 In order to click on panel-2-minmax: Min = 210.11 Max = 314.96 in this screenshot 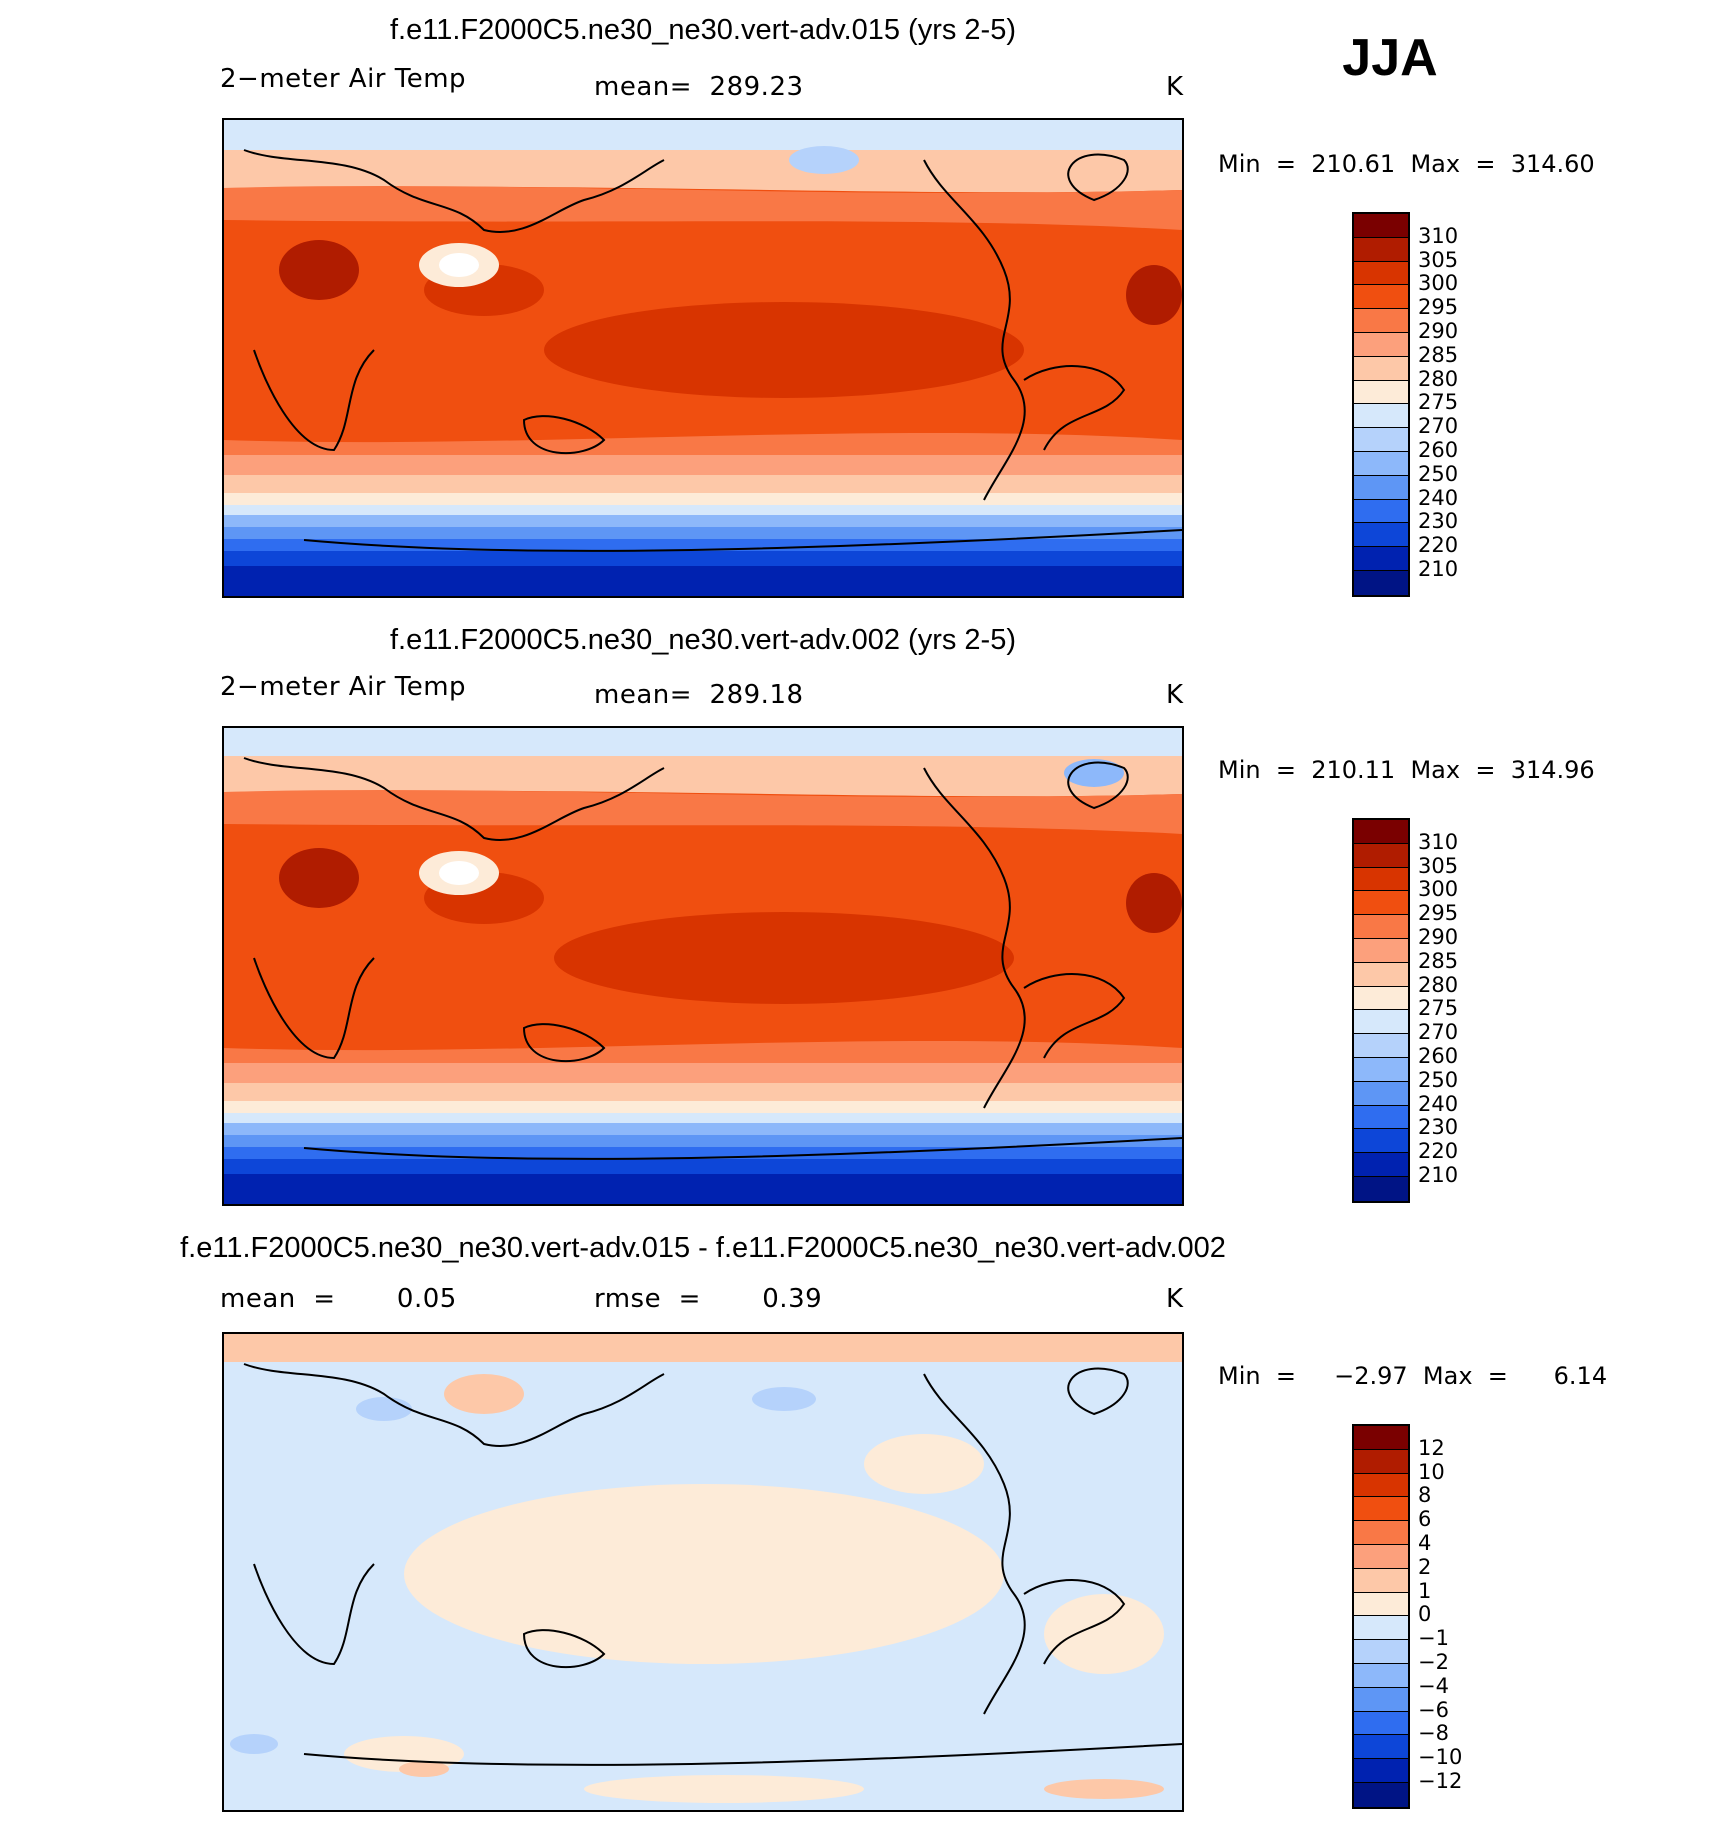, I will do `click(1406, 770)`.